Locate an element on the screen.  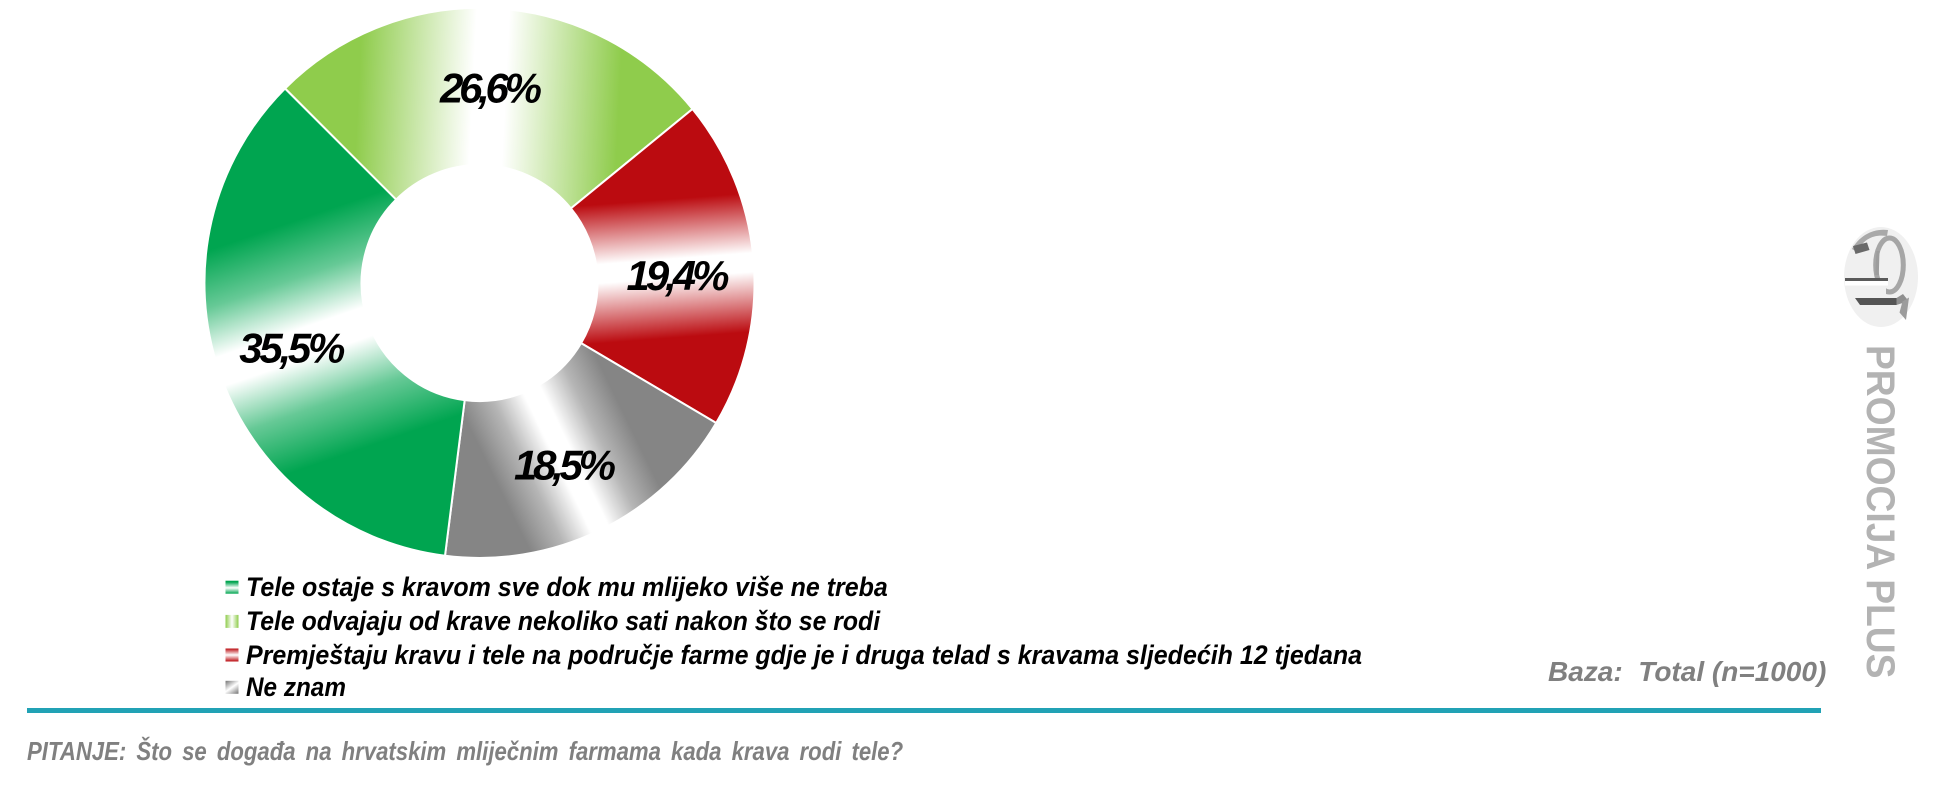
svg-text: 18,5% is located at coordinates (565, 464).